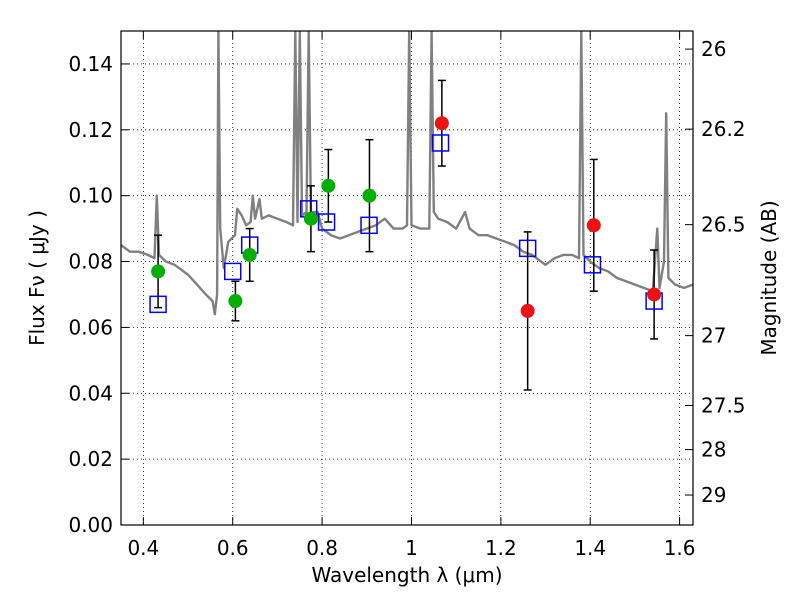  Describe the element at coordinates (715, 272) in the screenshot. I see `right-axis-ticks: 26 26.2 26.5 27 27.5 28 29` at that location.